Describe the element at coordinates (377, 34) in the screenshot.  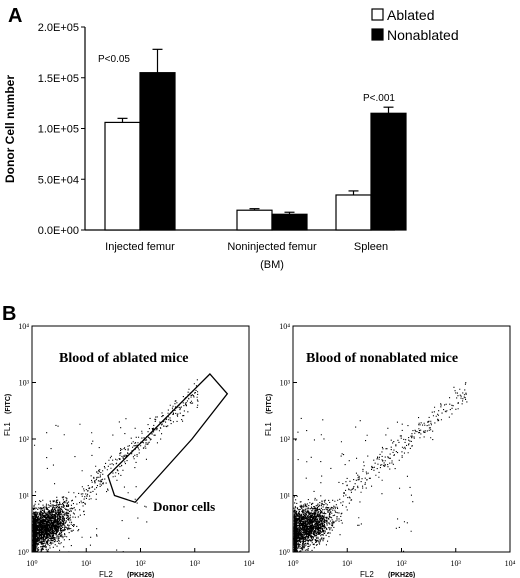
I see `legend-swatch-nonablated` at that location.